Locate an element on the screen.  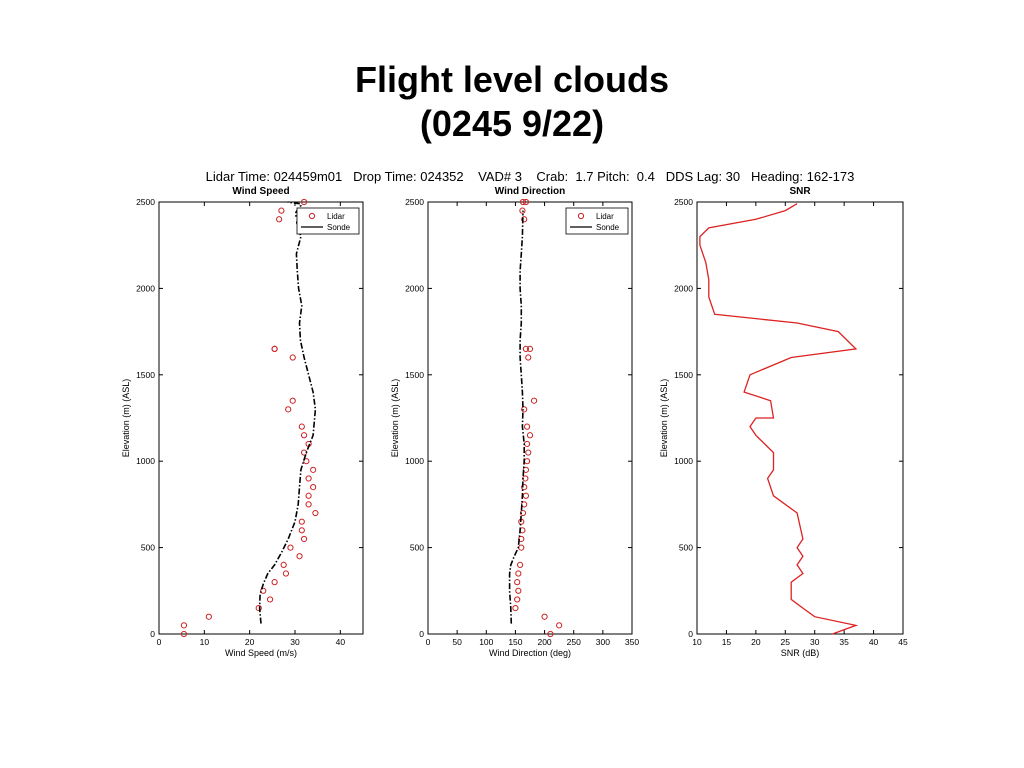
x-axis-label: SNR (dB) is located at coordinates (800, 653).